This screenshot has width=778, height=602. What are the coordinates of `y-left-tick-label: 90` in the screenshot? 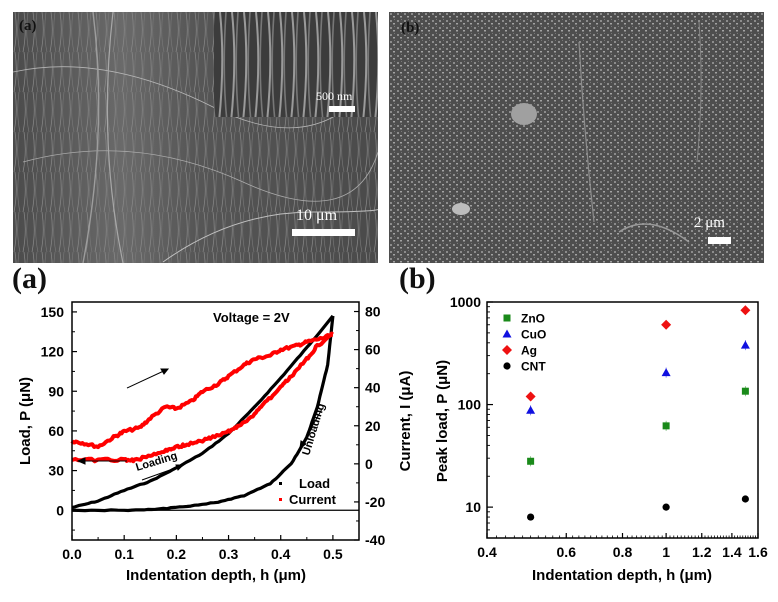 It's located at (56, 391).